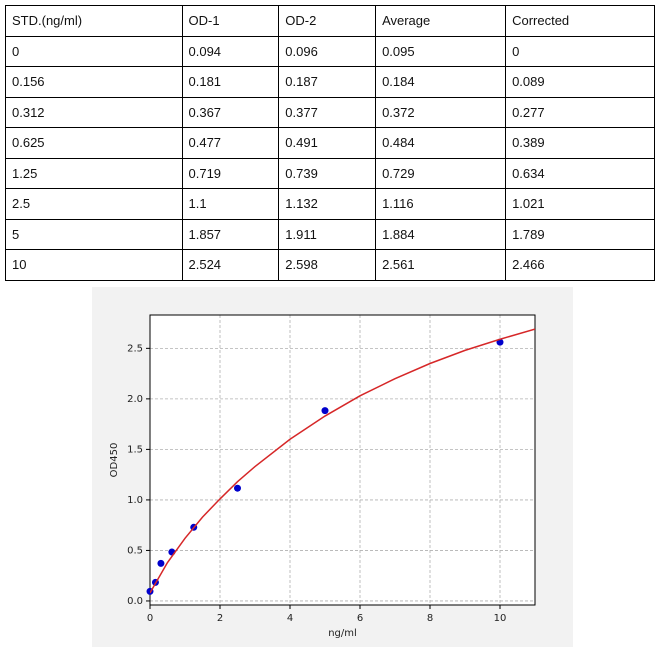  What do you see at coordinates (430, 618) in the screenshot?
I see `x-tick-label: 8` at bounding box center [430, 618].